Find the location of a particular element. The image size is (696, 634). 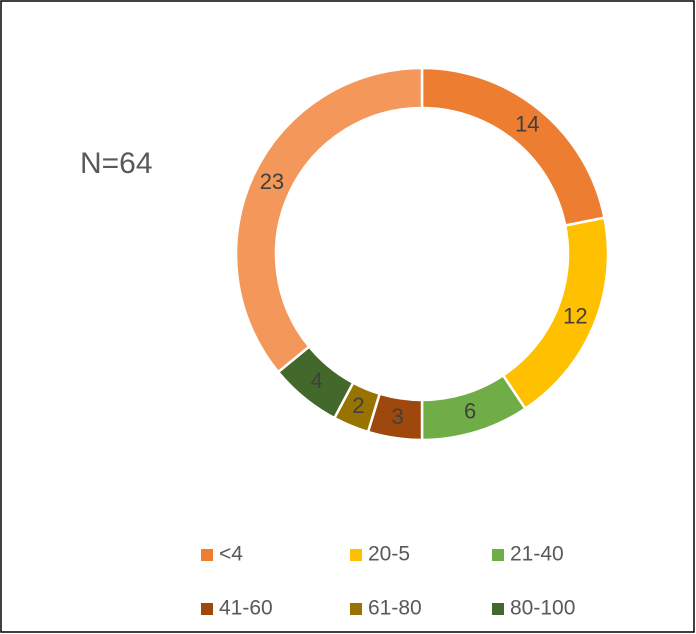

data-label: 23 is located at coordinates (272, 181).